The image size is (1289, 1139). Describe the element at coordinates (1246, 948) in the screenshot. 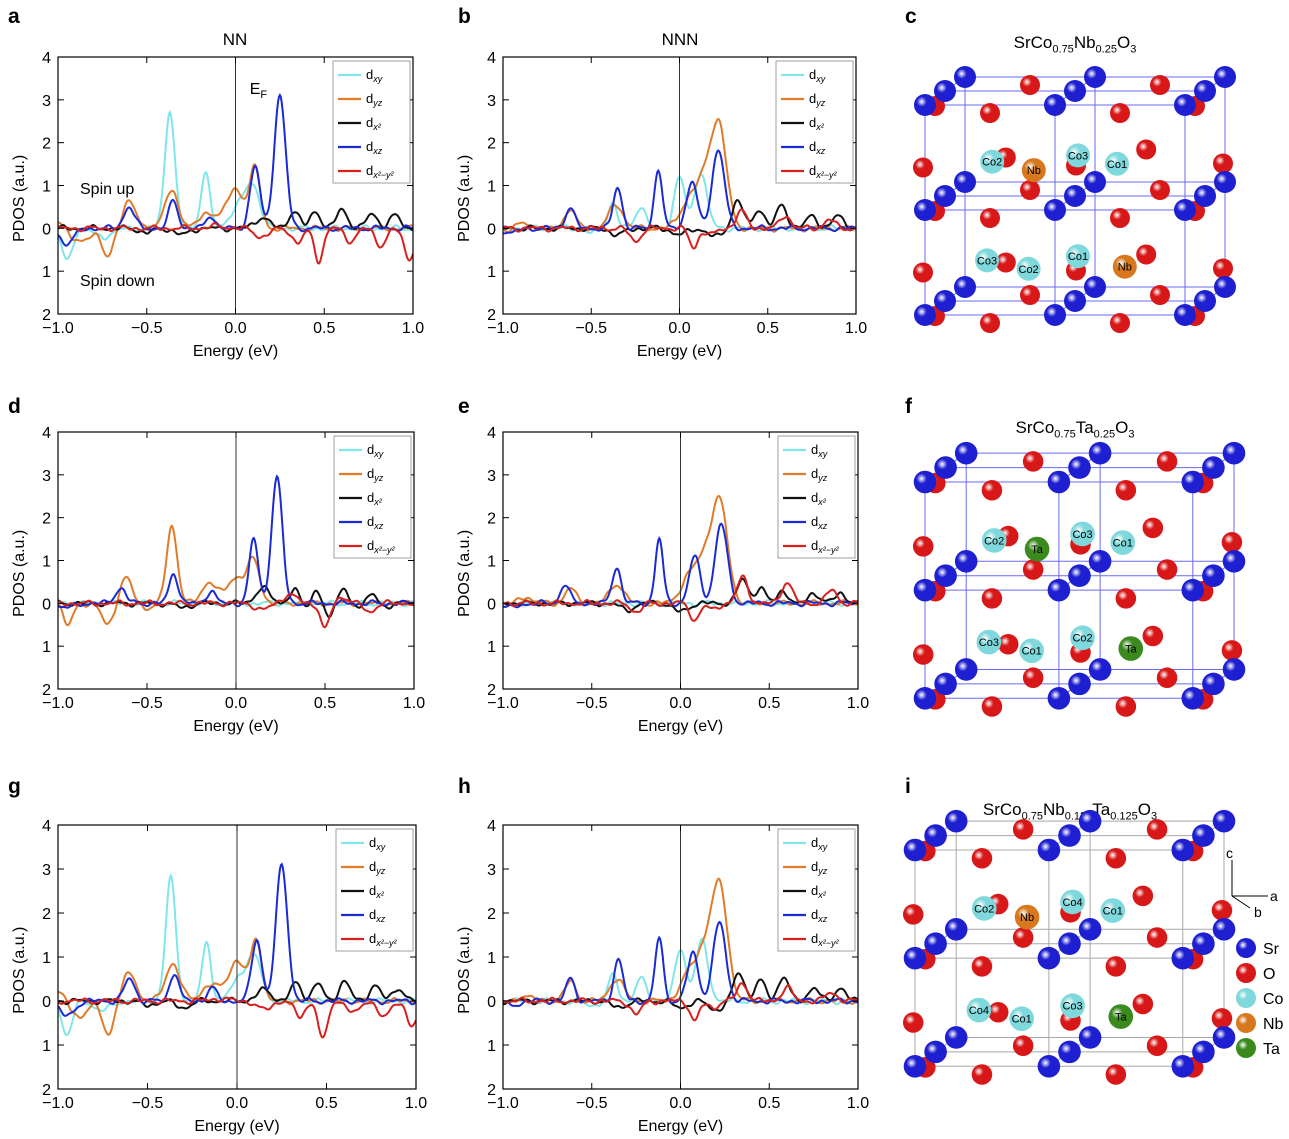

I see `legend-atom-sr` at that location.